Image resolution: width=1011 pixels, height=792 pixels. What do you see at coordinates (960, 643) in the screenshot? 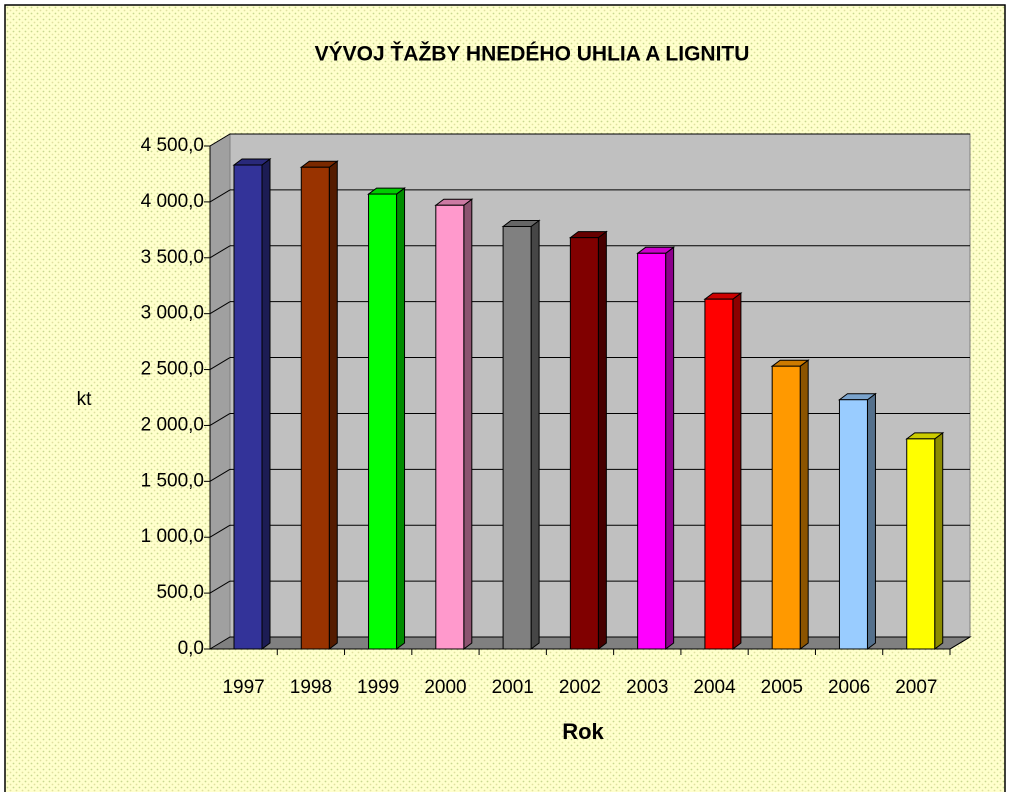
I see `floor-edge` at bounding box center [960, 643].